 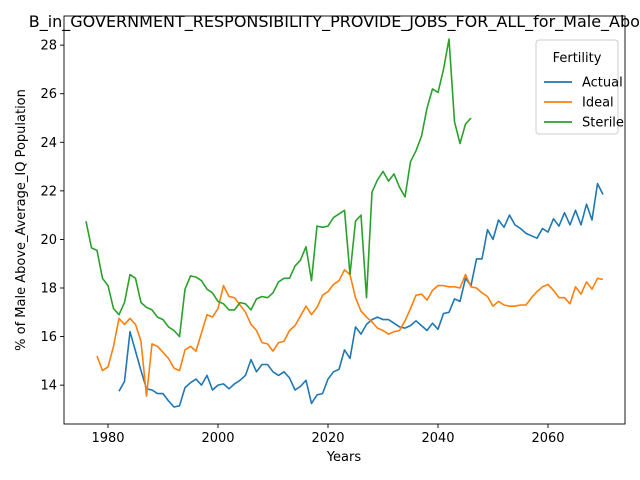 I want to click on legend-label-sterile: Sterile, so click(x=603, y=123).